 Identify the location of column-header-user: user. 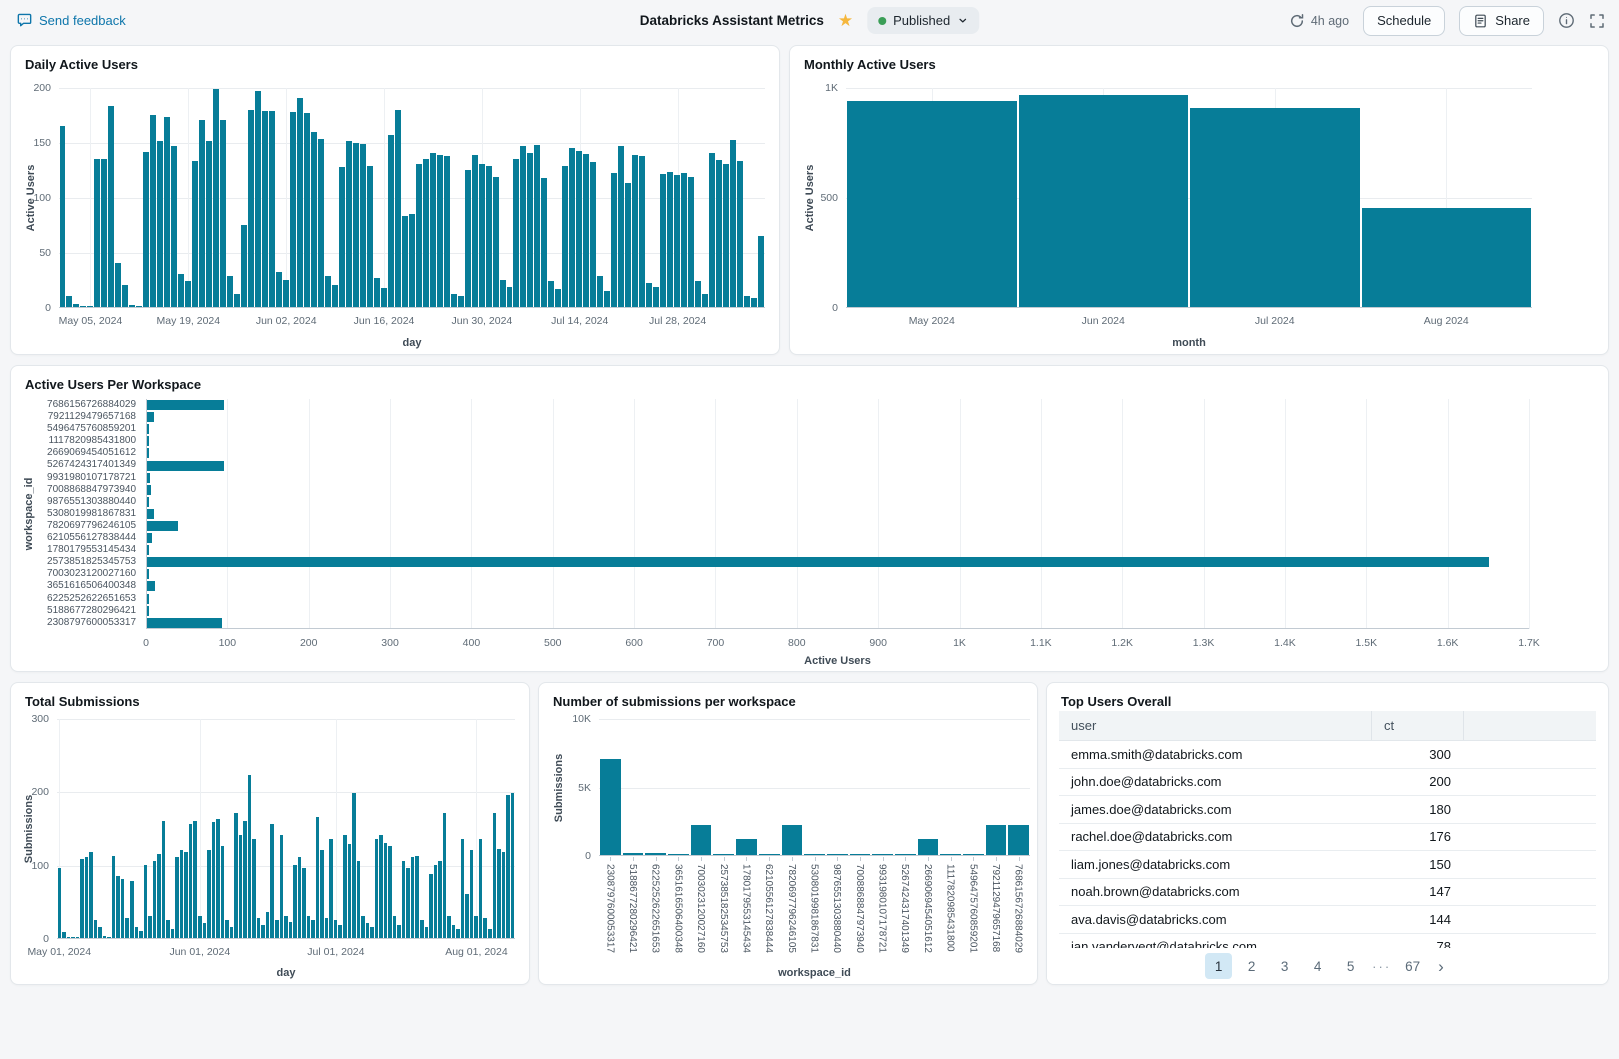
(1084, 725).